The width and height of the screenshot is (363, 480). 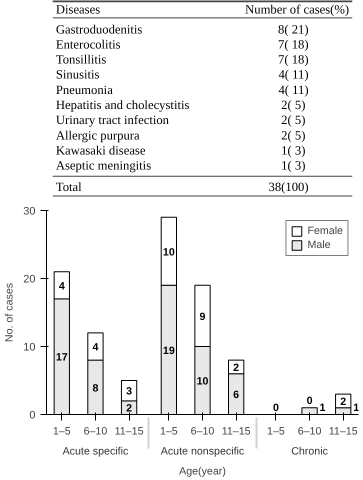 I want to click on legend-label: Male, so click(x=319, y=245).